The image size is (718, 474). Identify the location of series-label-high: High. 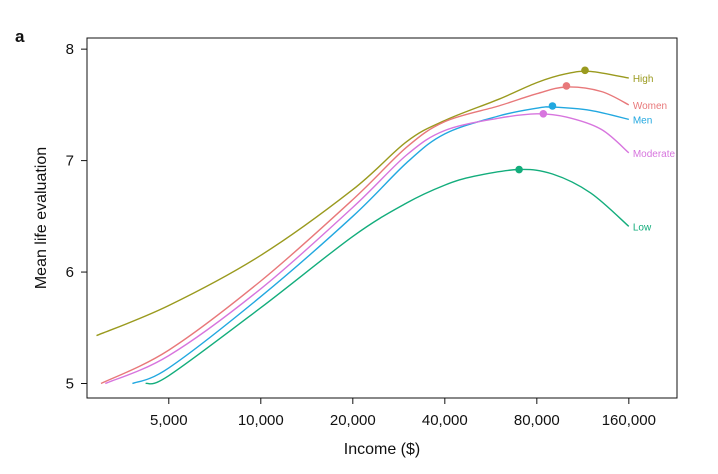
(643, 79).